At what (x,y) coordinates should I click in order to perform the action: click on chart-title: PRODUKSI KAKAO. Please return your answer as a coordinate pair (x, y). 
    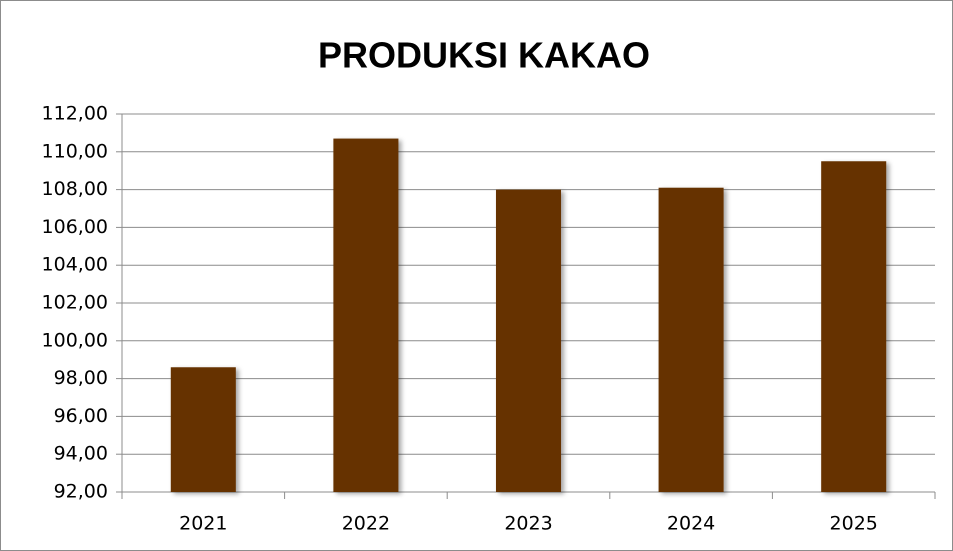
    Looking at the image, I should click on (484, 55).